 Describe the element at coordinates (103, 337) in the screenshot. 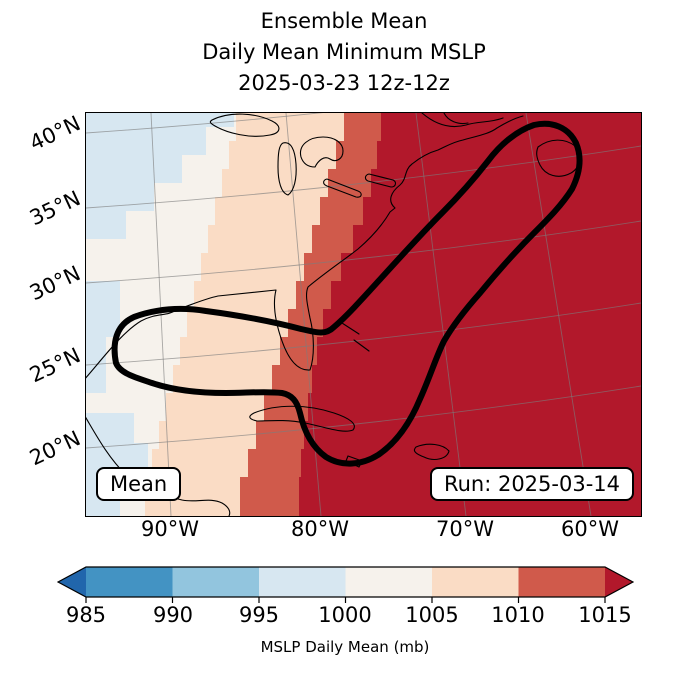

I see `fill-995-1000-patch-westedge` at that location.